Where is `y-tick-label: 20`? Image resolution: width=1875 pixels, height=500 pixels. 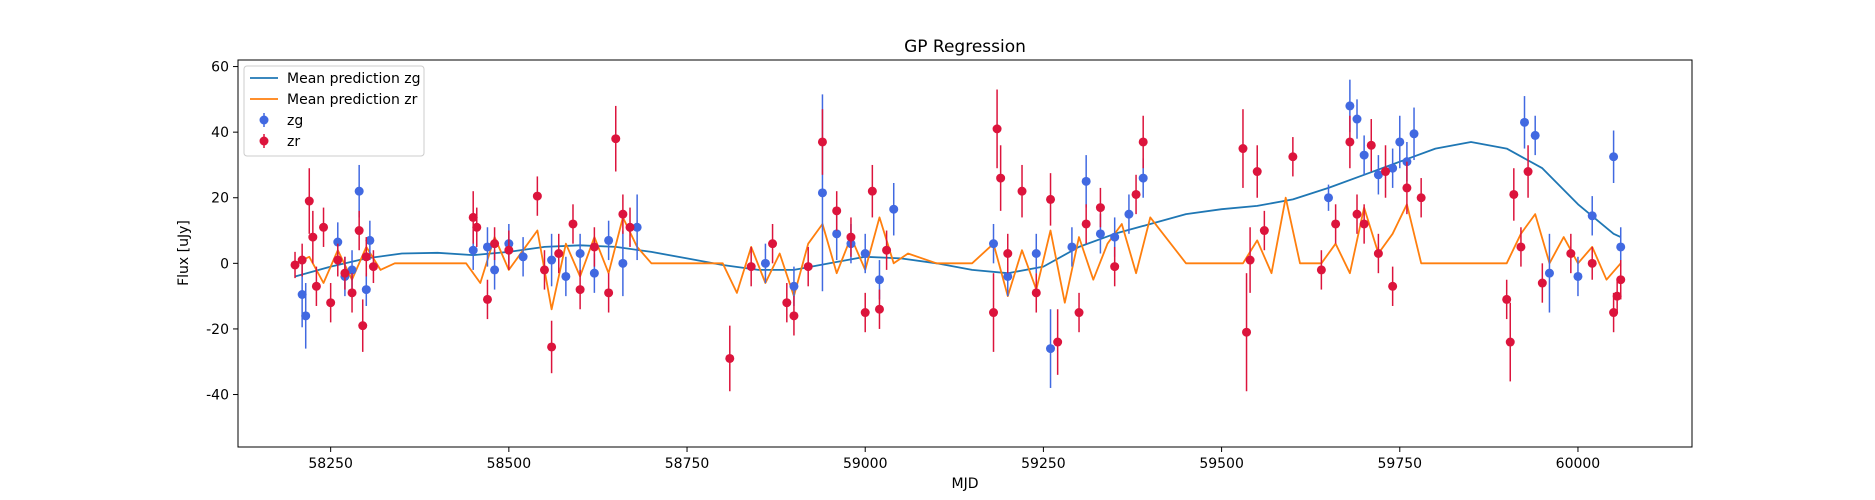
y-tick-label: 20 is located at coordinates (220, 199).